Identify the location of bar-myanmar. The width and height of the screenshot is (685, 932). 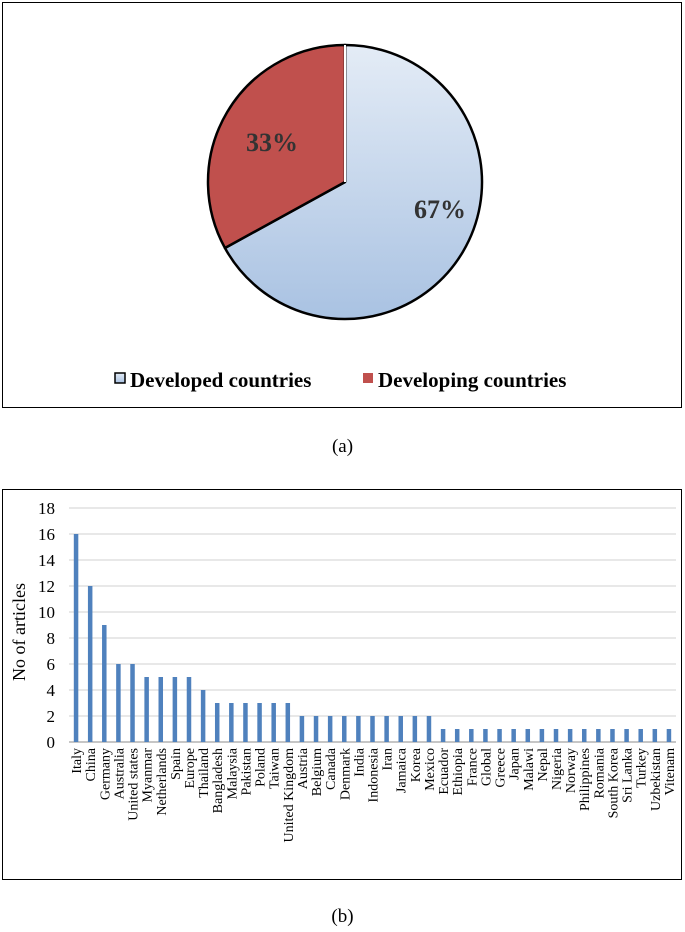
(146, 709).